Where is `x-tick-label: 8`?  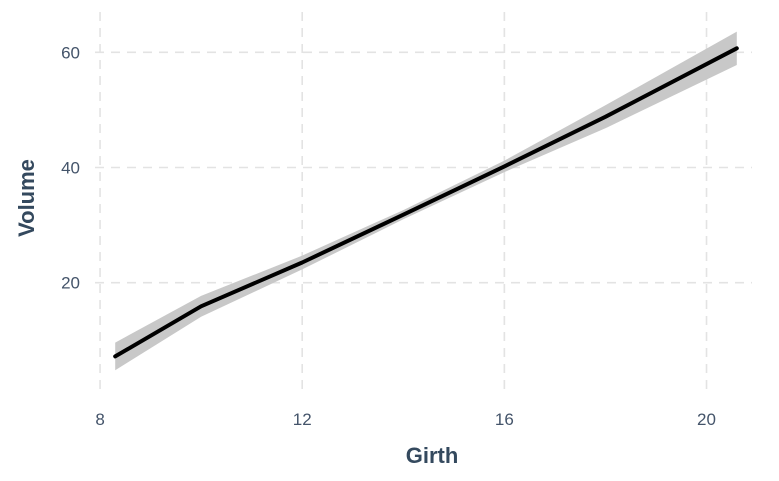
x-tick-label: 8 is located at coordinates (99, 419).